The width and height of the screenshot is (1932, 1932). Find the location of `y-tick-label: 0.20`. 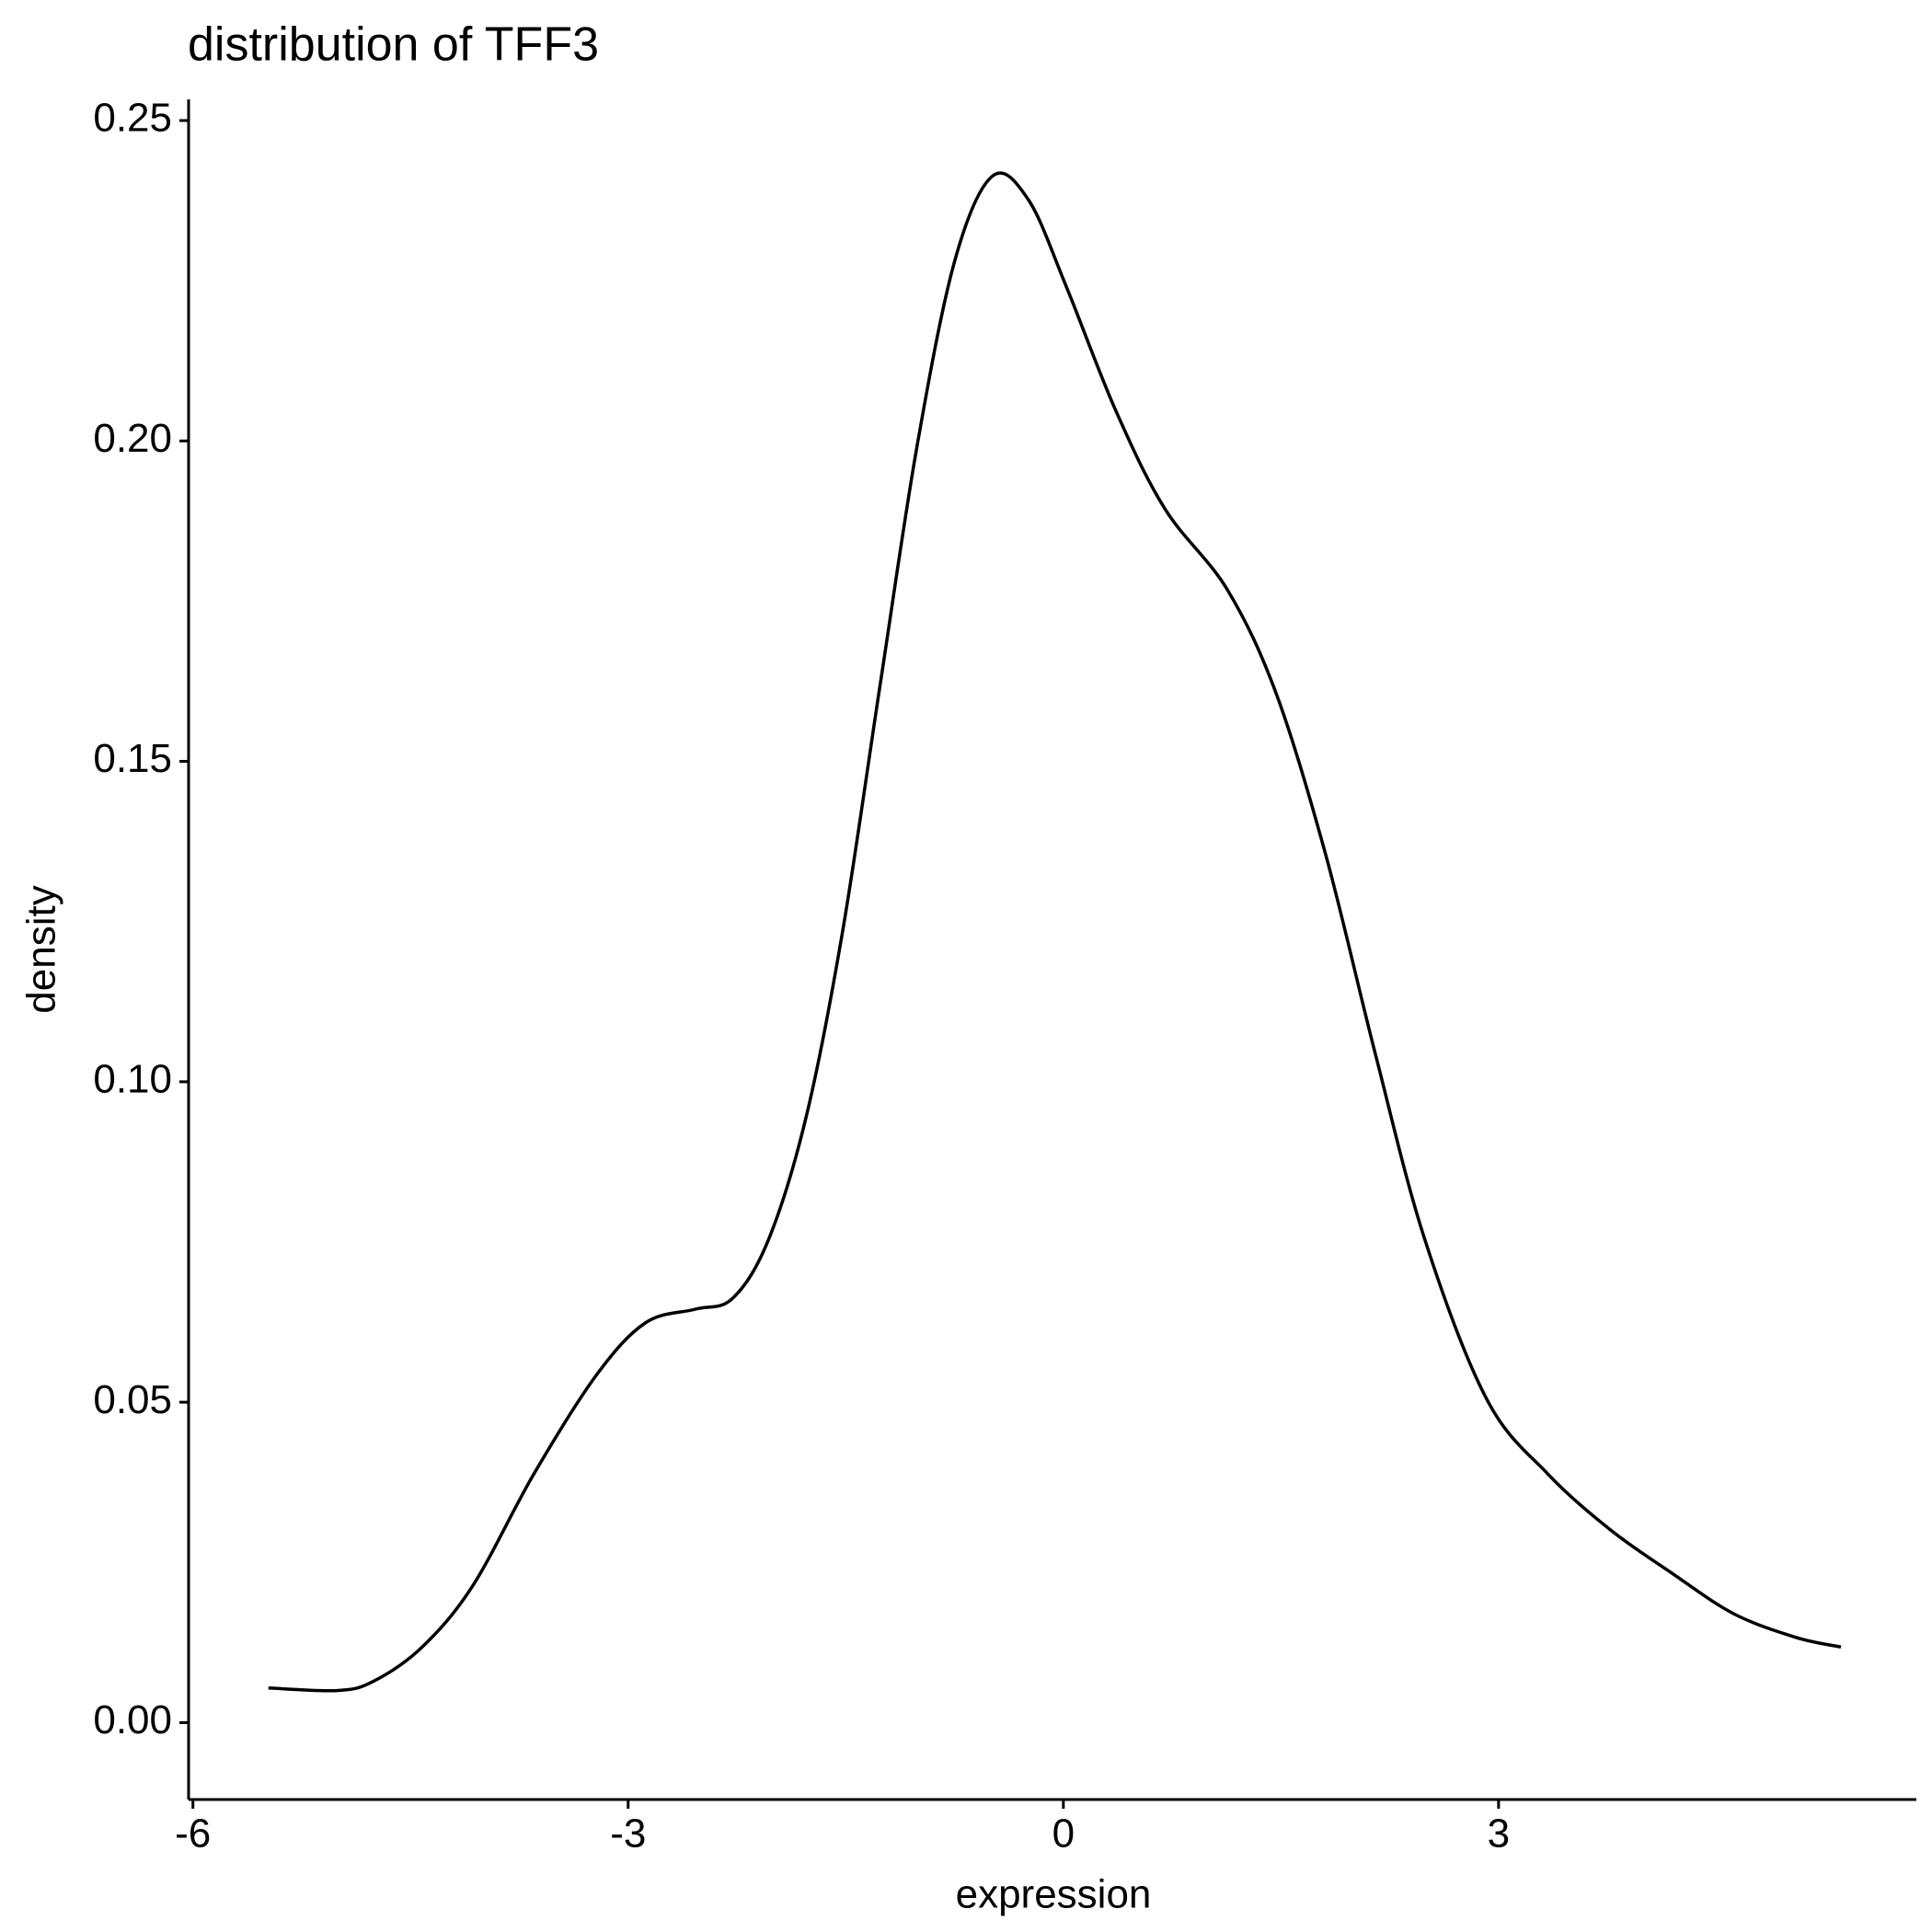

y-tick-label: 0.20 is located at coordinates (132, 438).